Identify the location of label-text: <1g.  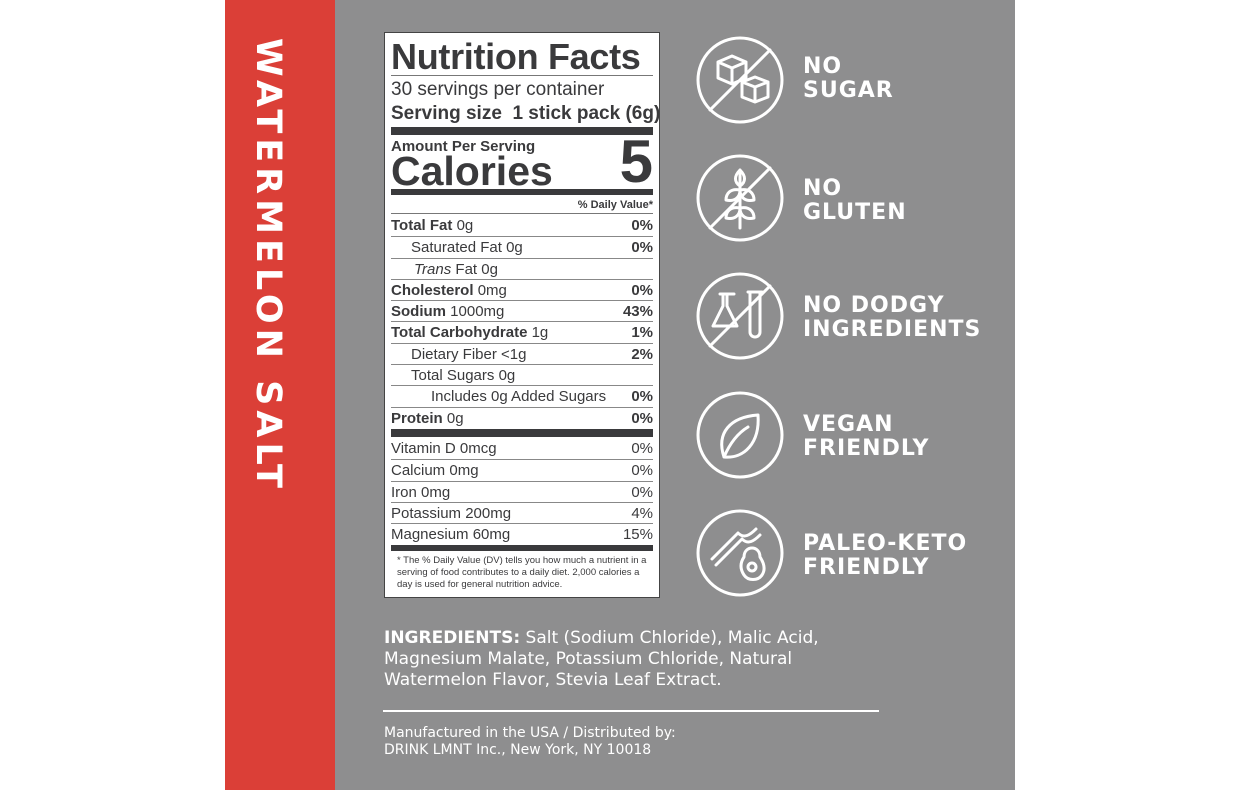
(514, 354).